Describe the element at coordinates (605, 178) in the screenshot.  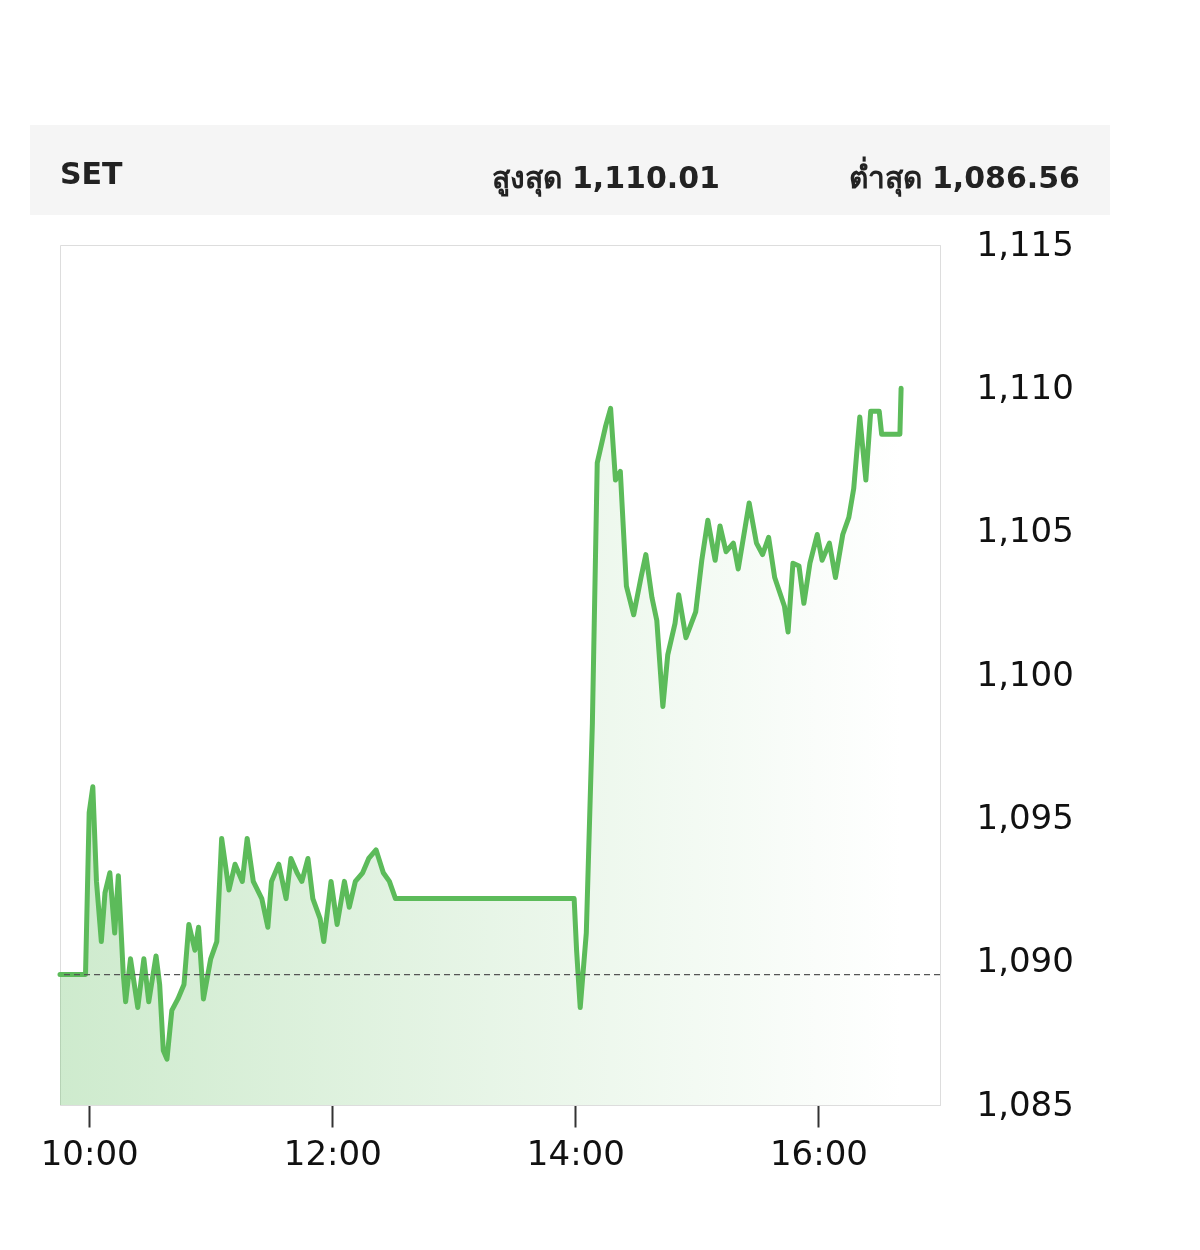
I see `text: สูงสุด 1,110.01` at that location.